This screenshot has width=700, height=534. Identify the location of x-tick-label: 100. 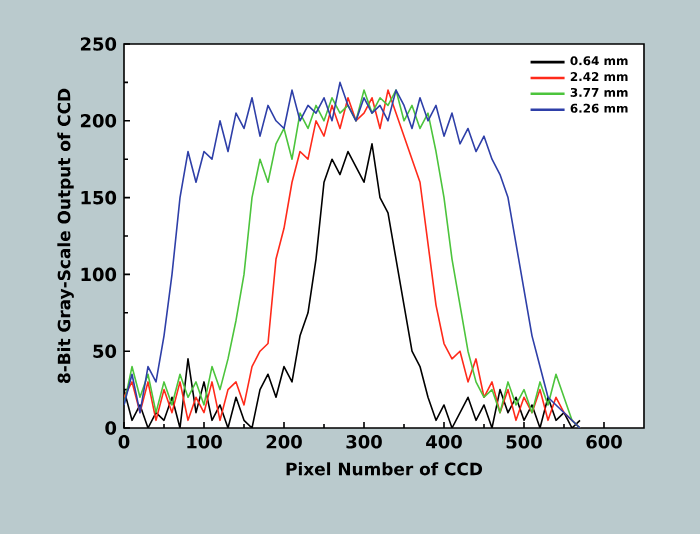
(204, 442).